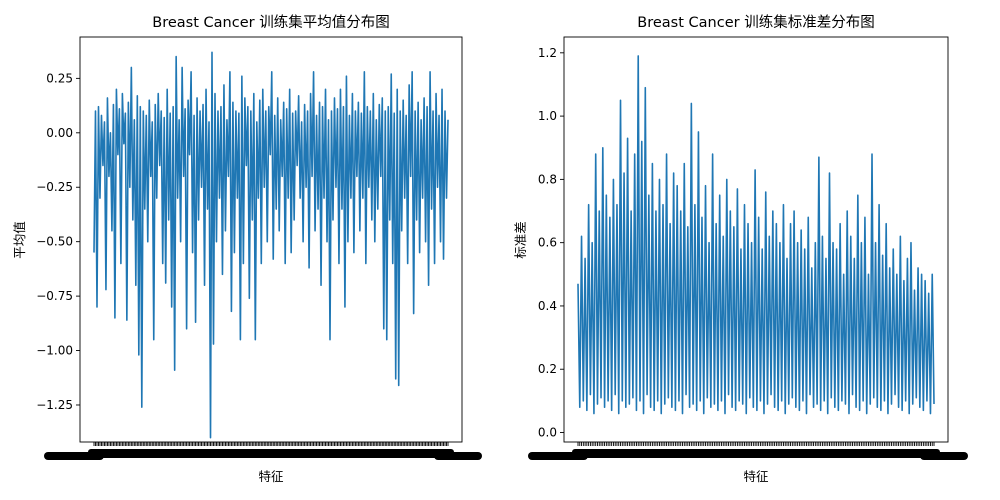 The width and height of the screenshot is (1000, 500). What do you see at coordinates (19, 240) in the screenshot?
I see `mean-chart-ylabel: 平均值` at bounding box center [19, 240].